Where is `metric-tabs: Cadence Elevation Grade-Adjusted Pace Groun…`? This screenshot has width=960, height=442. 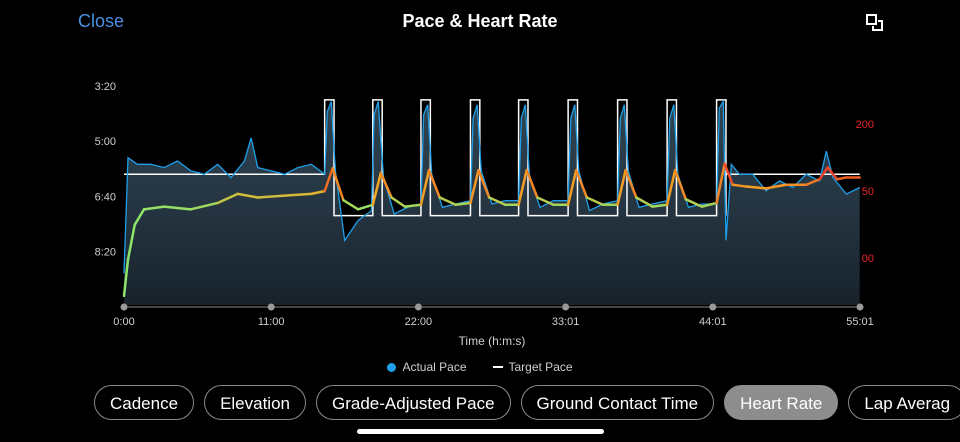
metric-tabs: Cadence Elevation Grade-Adjusted Pace Groun… is located at coordinates (527, 402).